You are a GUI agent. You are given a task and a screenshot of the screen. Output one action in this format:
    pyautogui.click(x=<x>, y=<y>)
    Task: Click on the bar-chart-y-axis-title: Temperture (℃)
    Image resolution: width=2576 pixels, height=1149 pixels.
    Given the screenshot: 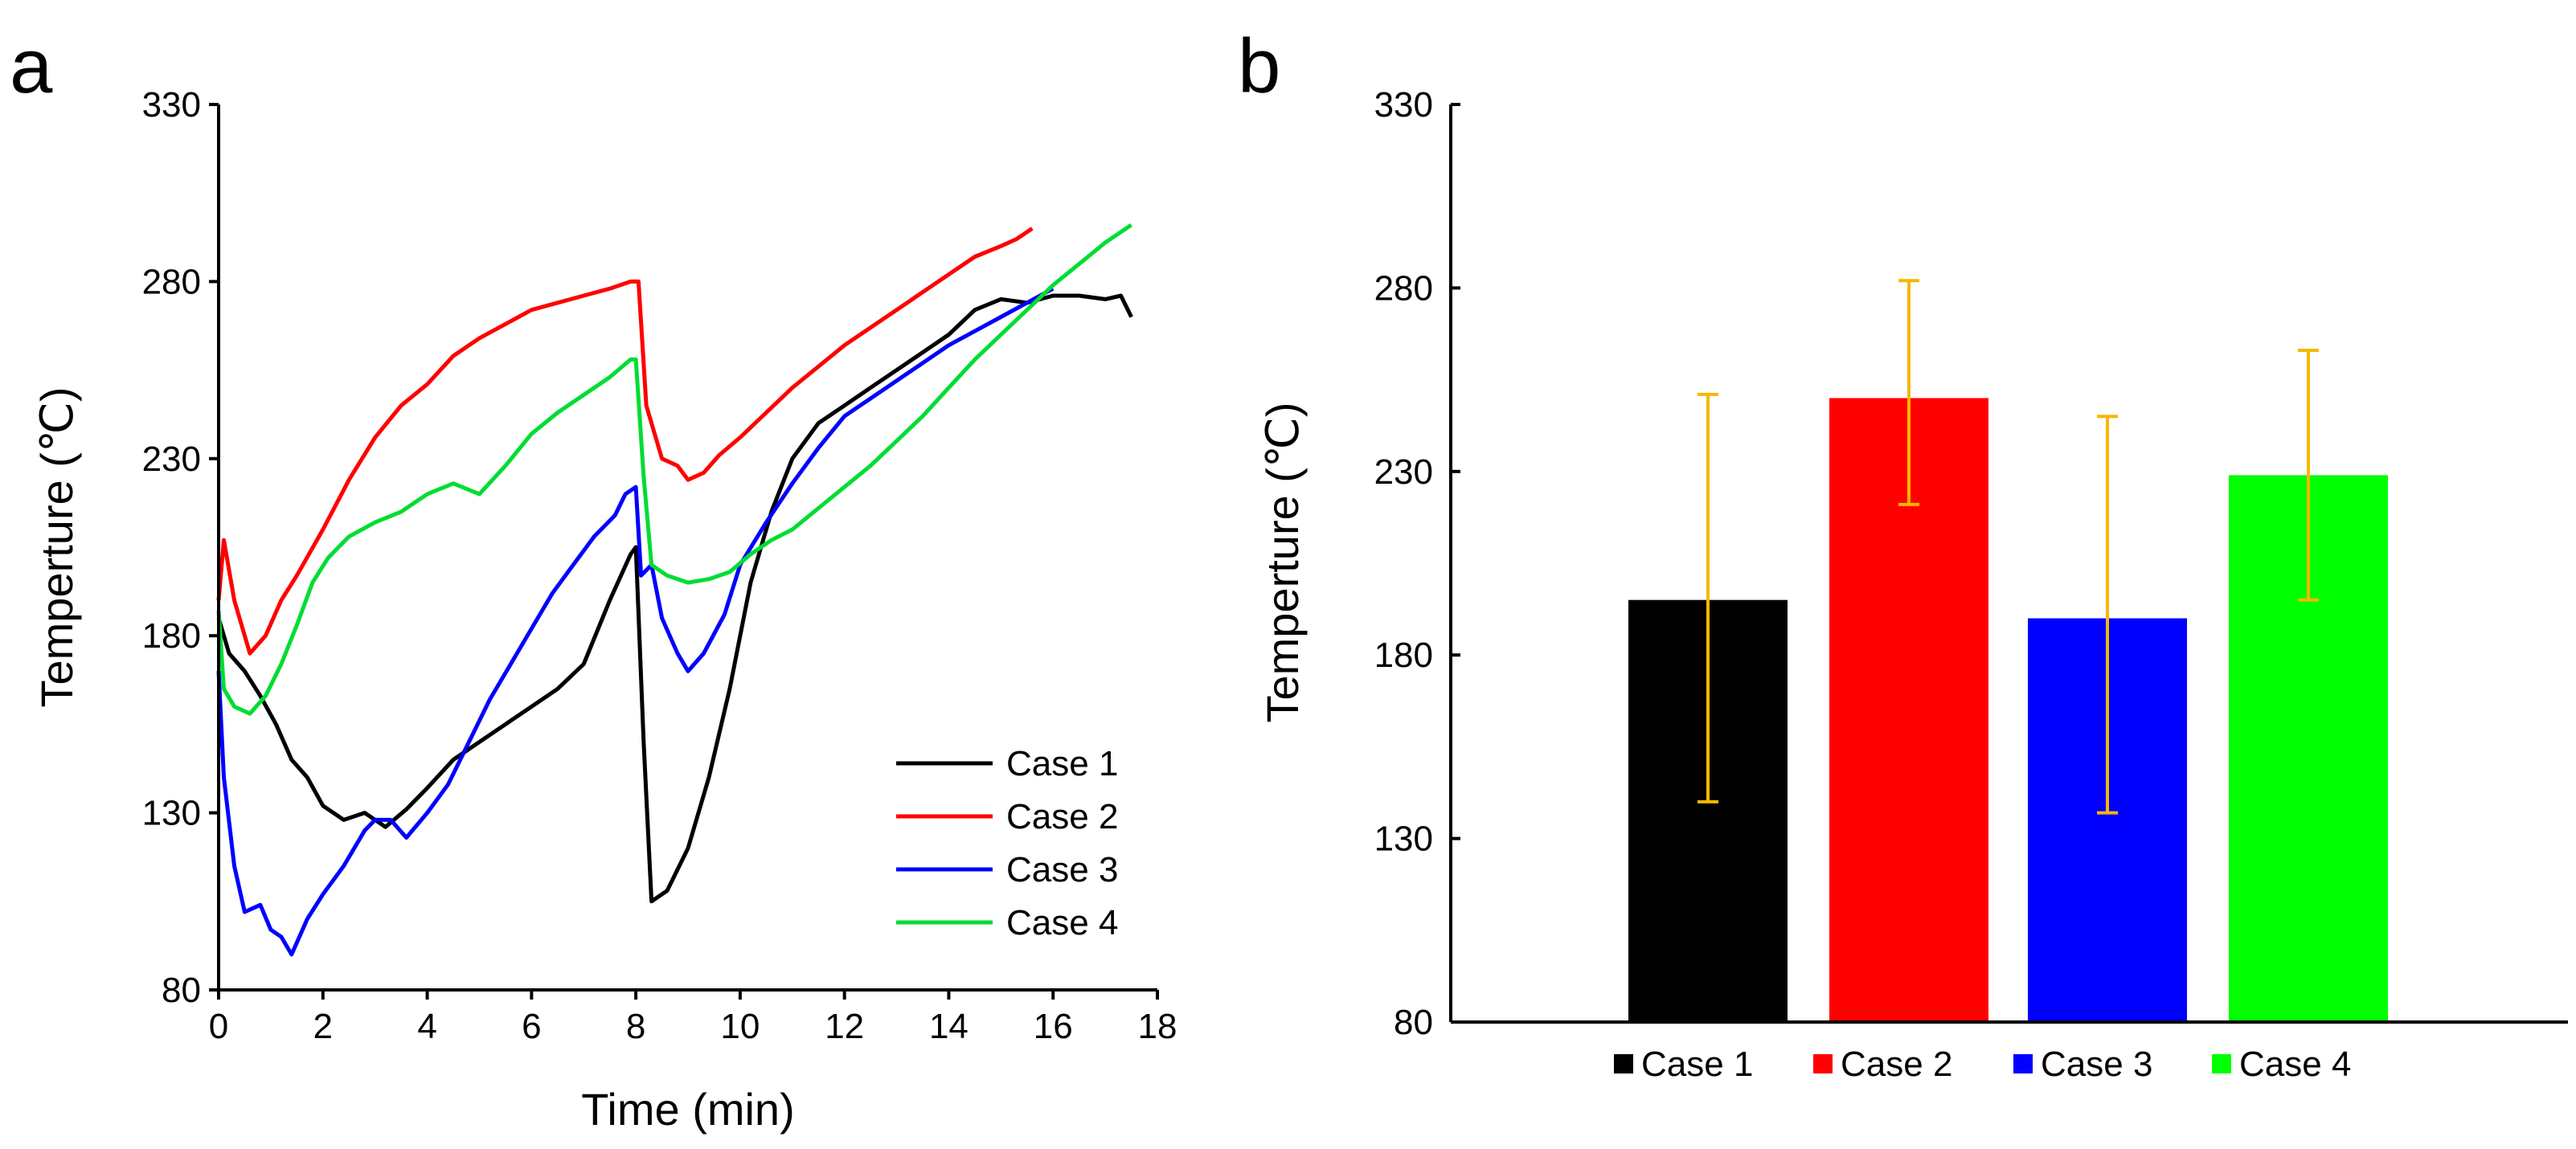 What is the action you would take?
    pyautogui.click(x=1282, y=563)
    